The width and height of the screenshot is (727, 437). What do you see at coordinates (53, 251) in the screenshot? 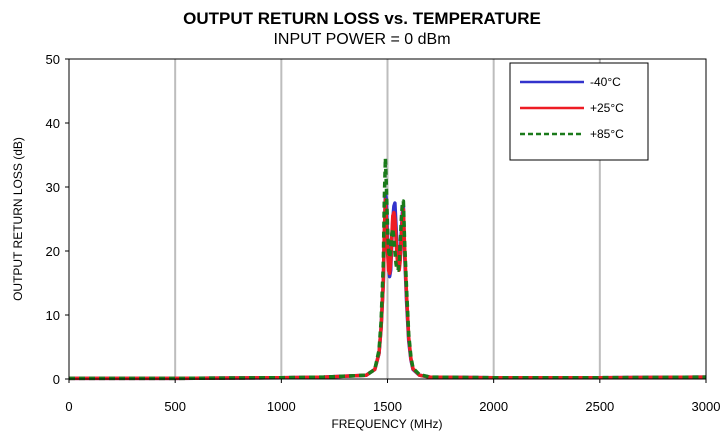
I see `y-tick-label: 20` at bounding box center [53, 251].